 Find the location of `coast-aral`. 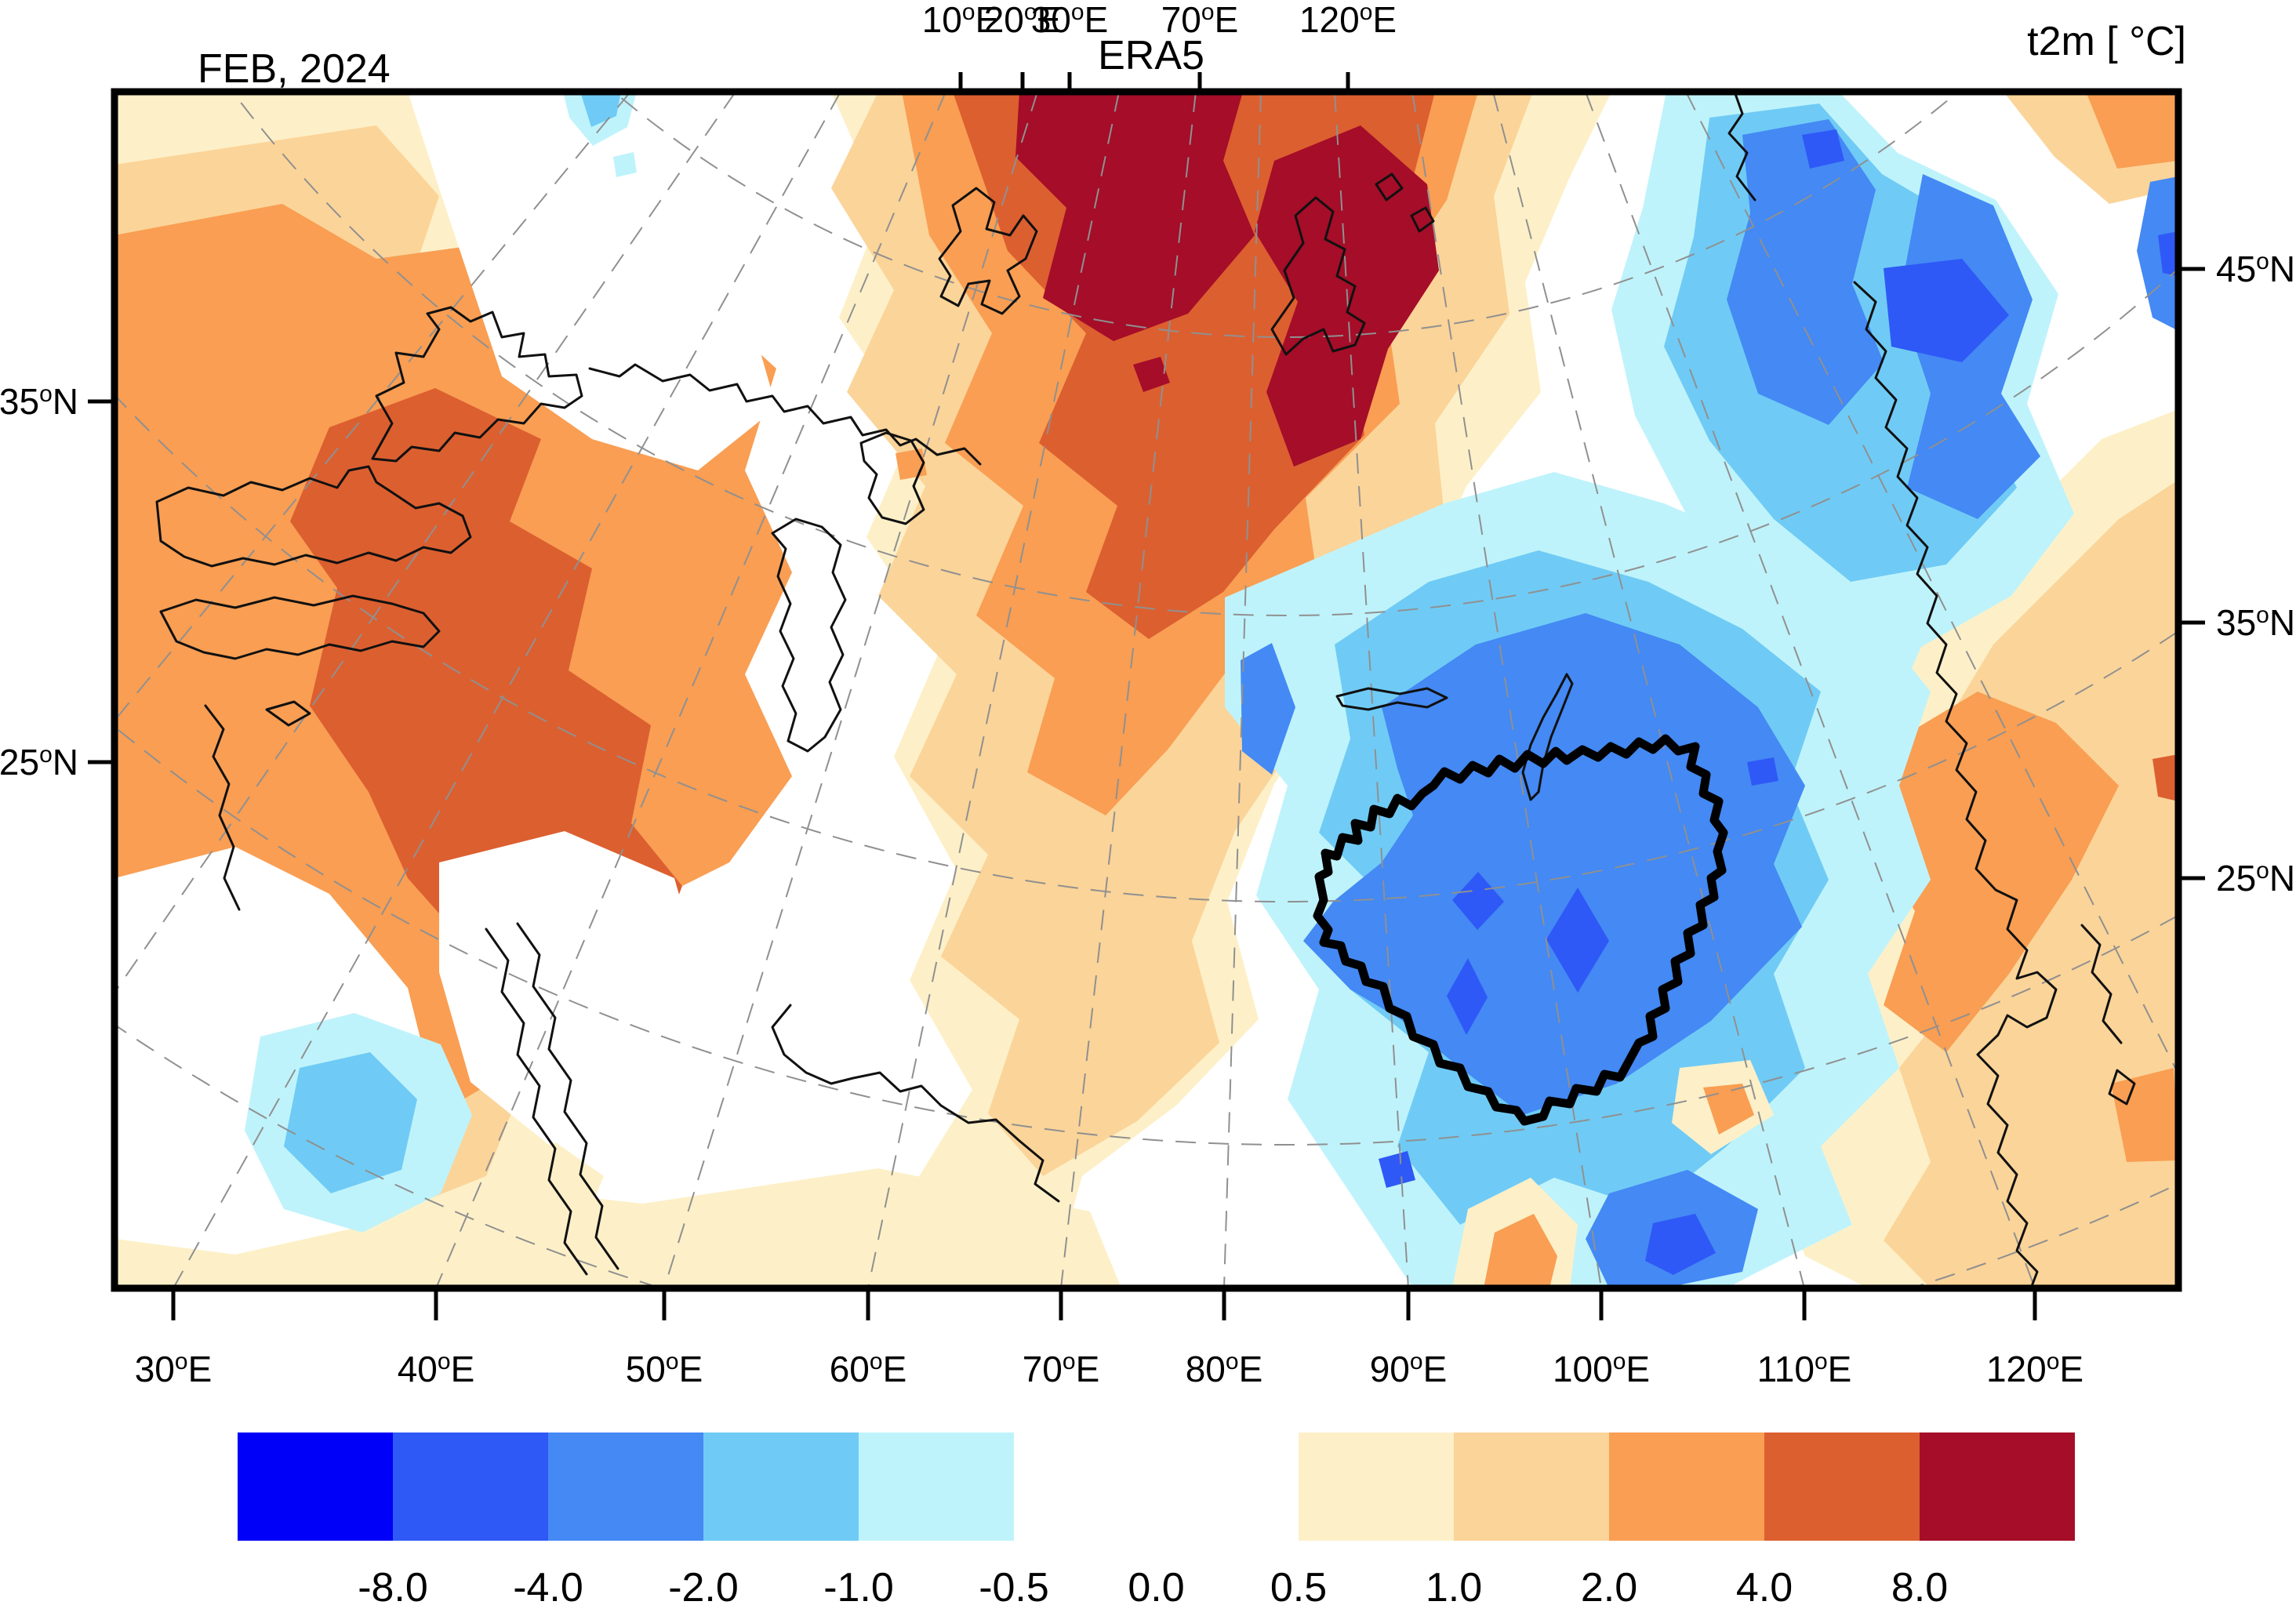

coast-aral is located at coordinates (892, 478).